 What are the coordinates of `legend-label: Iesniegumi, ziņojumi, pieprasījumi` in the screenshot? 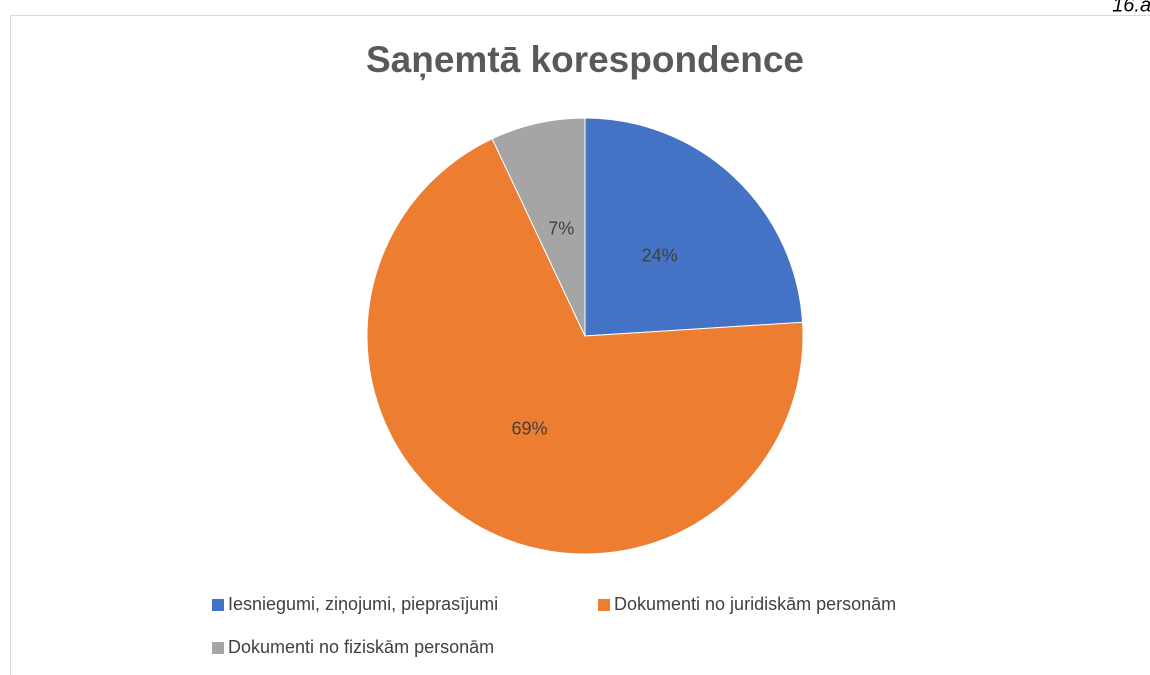 It's located at (363, 604).